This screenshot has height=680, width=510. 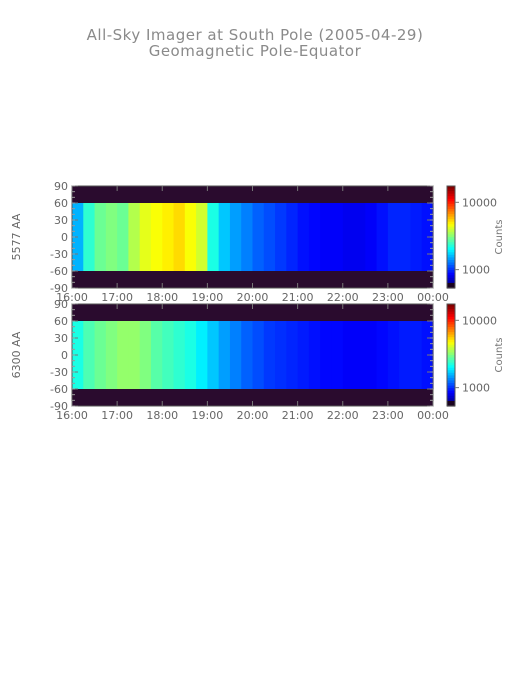 I want to click on y-tick-label: -30, so click(x=59, y=254).